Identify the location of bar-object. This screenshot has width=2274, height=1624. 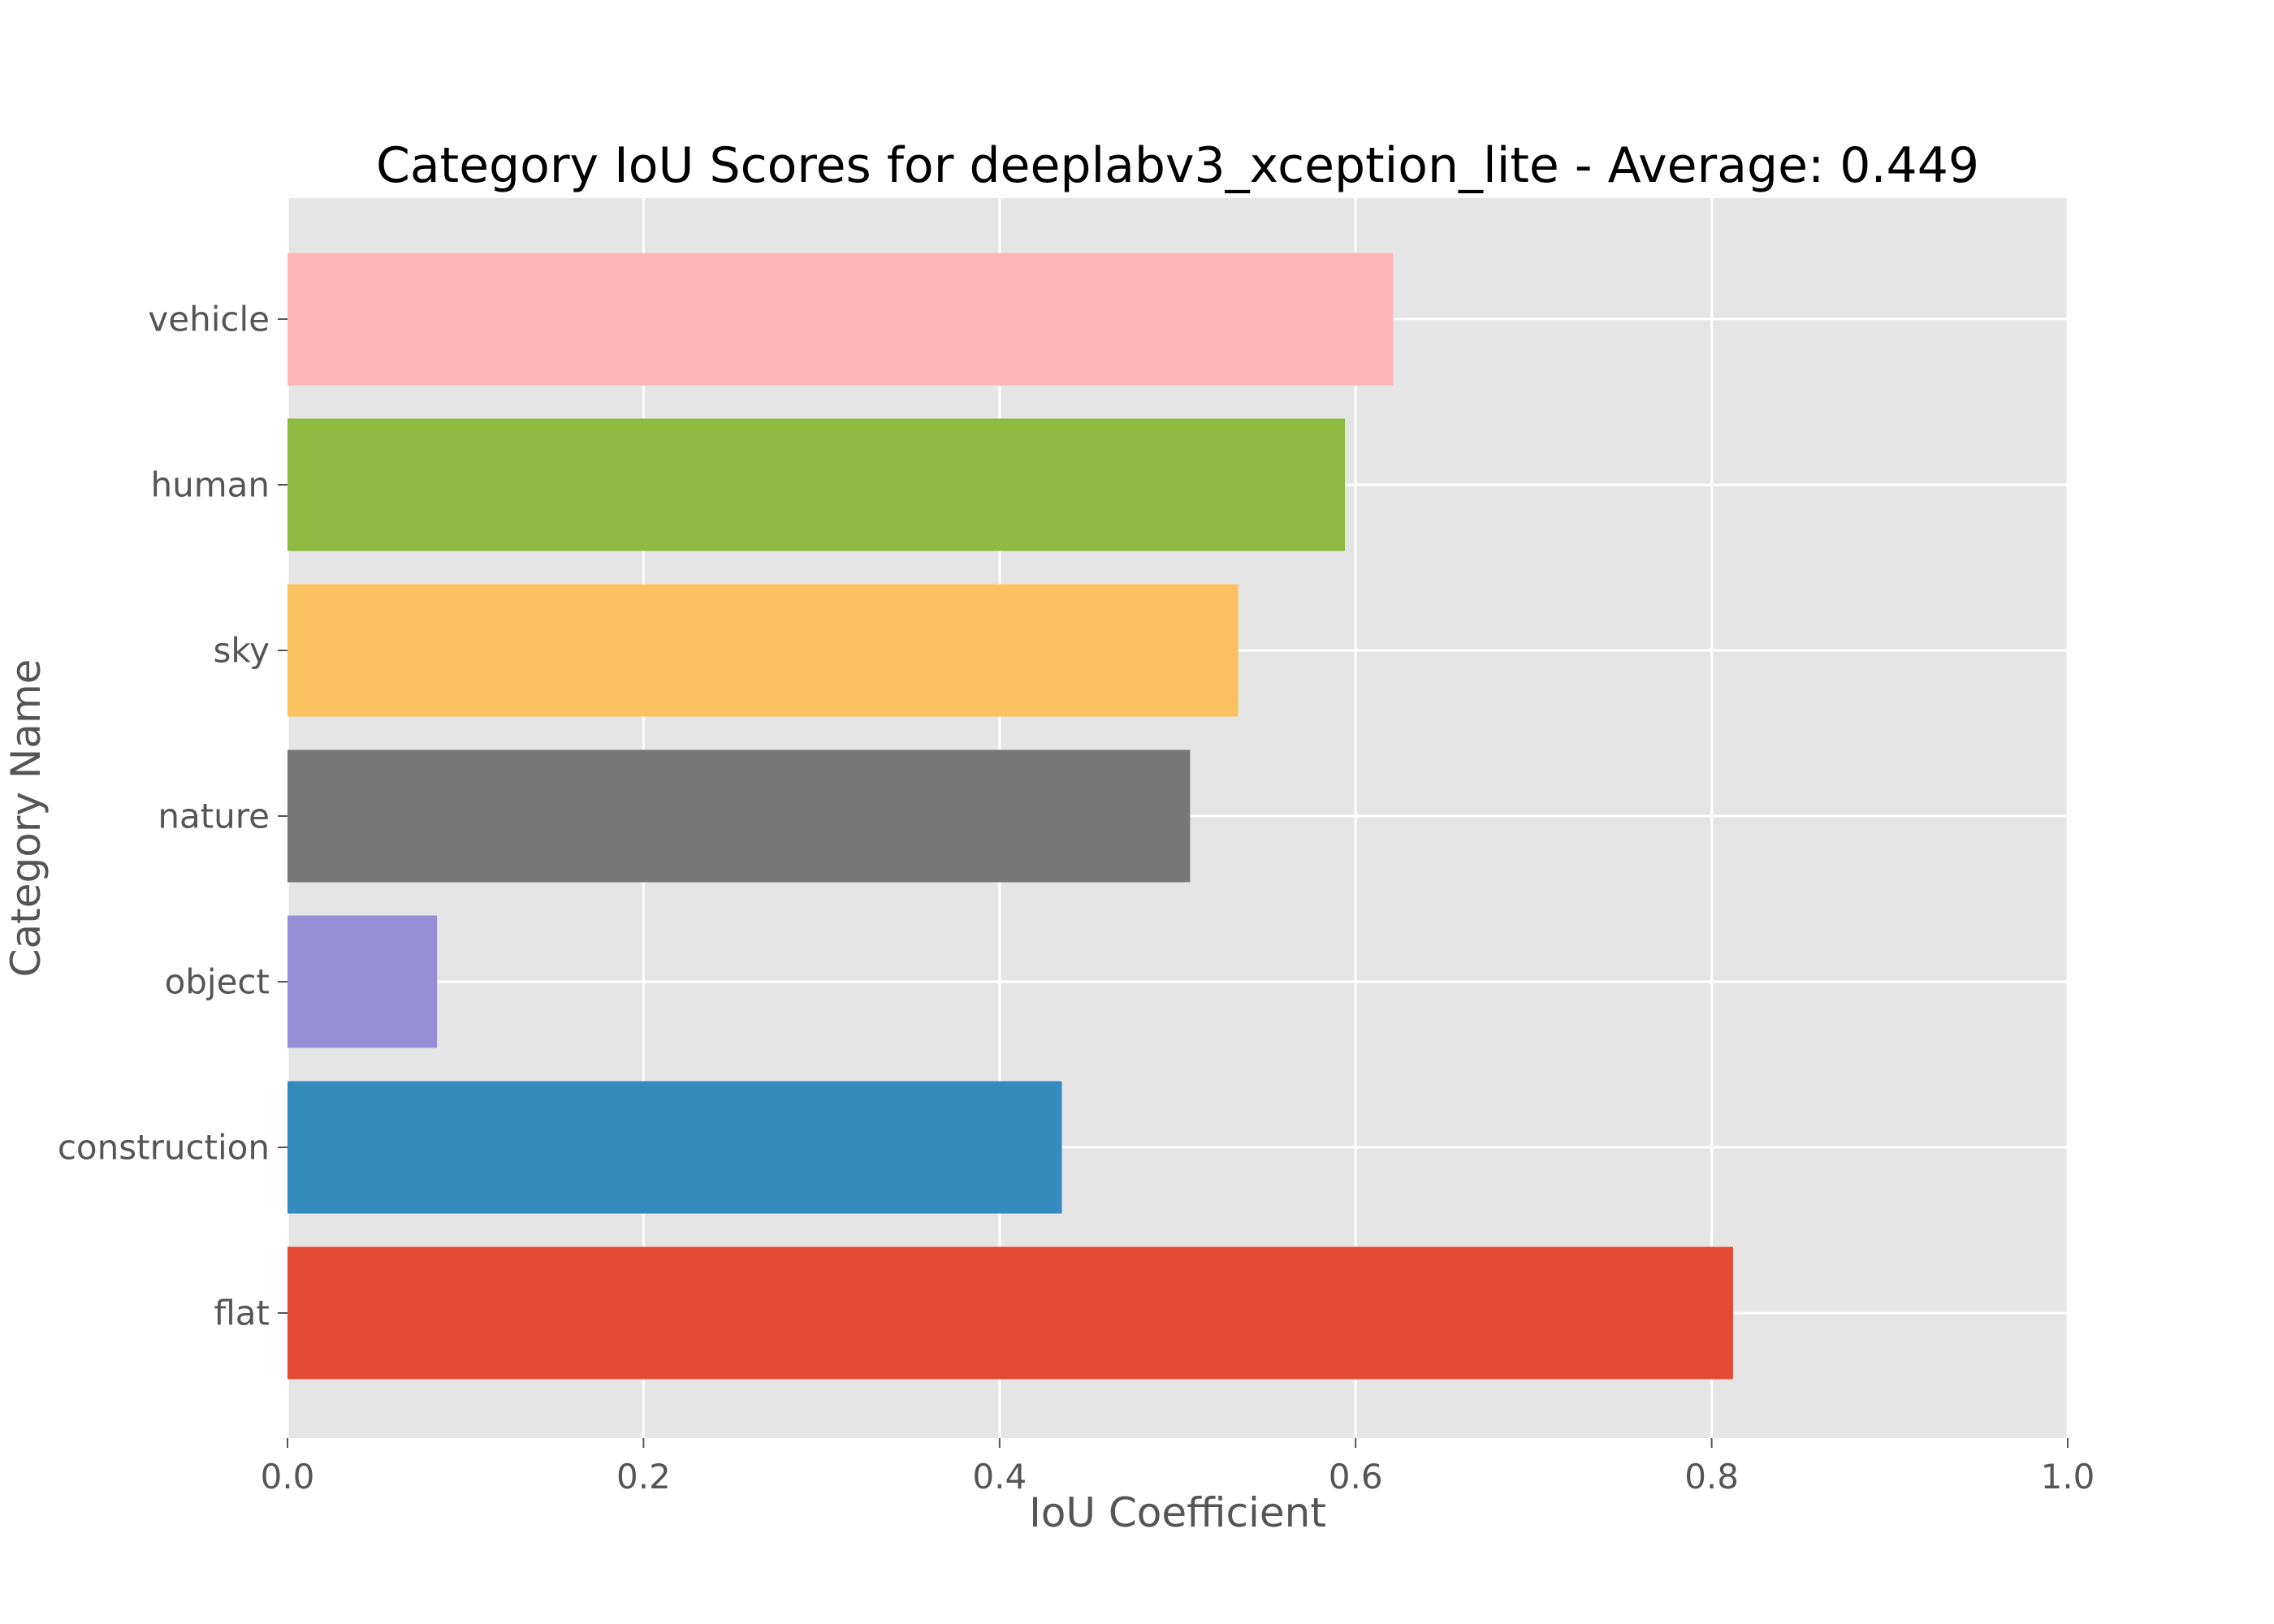
(362, 982).